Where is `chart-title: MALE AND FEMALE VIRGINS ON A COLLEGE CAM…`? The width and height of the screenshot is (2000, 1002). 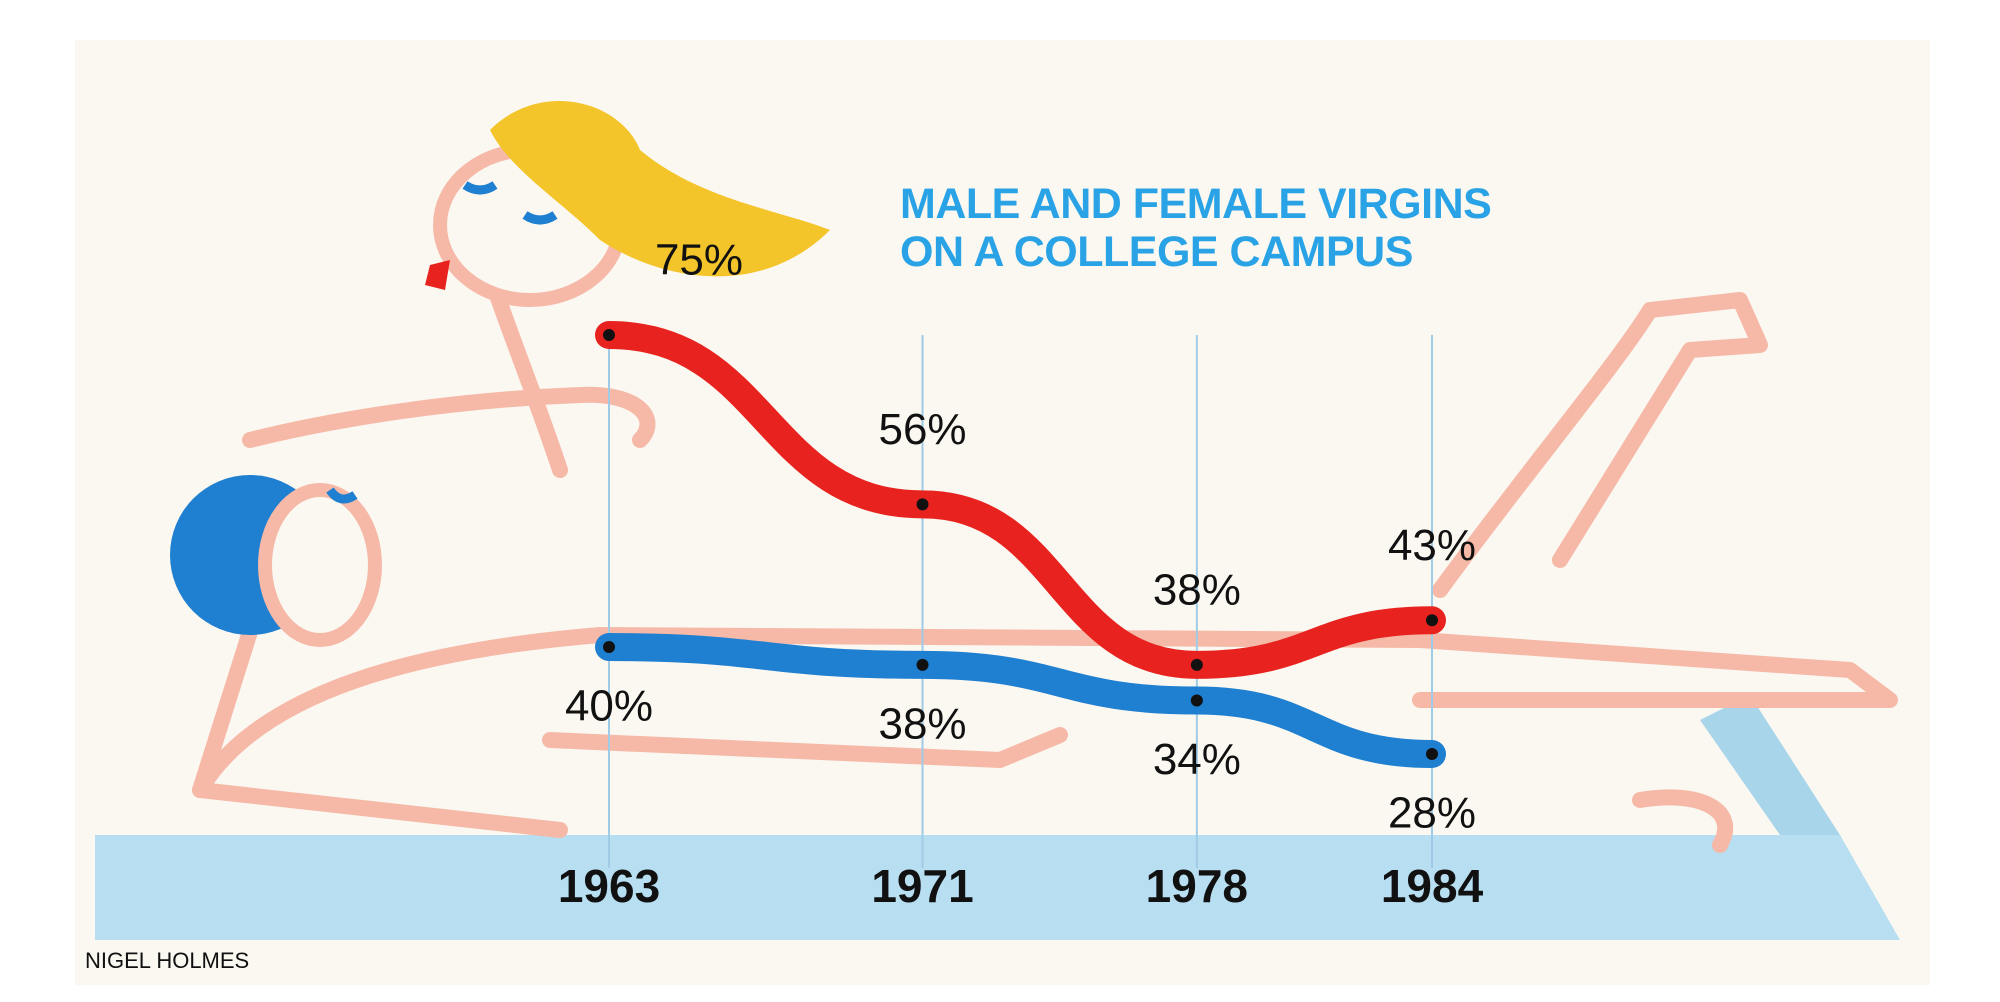 chart-title: MALE AND FEMALE VIRGINS ON A COLLEGE CAM… is located at coordinates (1196, 228).